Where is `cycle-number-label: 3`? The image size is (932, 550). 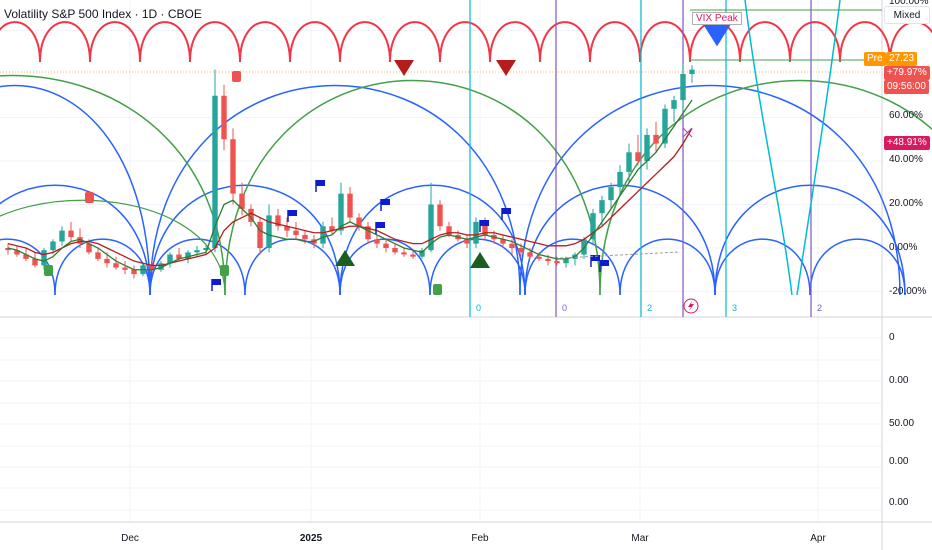 cycle-number-label: 3 is located at coordinates (735, 308).